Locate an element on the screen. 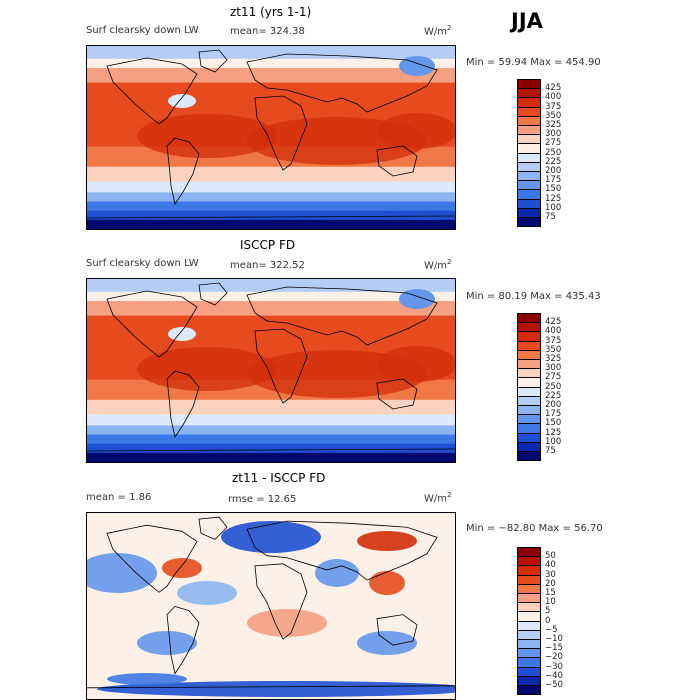  panel3-title: zt11 - ISCCP FD is located at coordinates (279, 478).